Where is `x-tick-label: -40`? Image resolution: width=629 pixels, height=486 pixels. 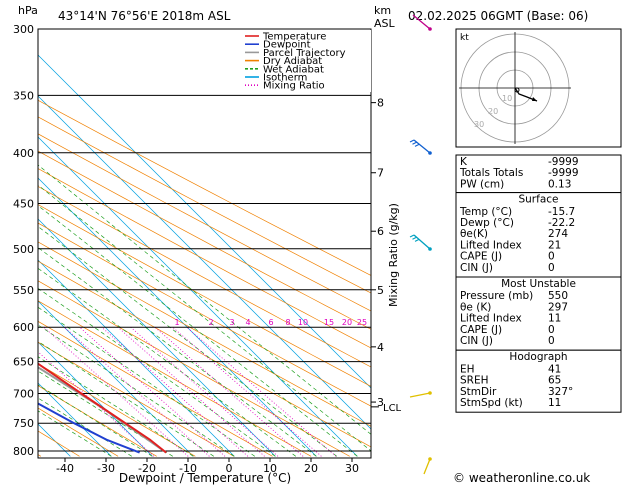
x-tick-label: -40 is located at coordinates (65, 468).